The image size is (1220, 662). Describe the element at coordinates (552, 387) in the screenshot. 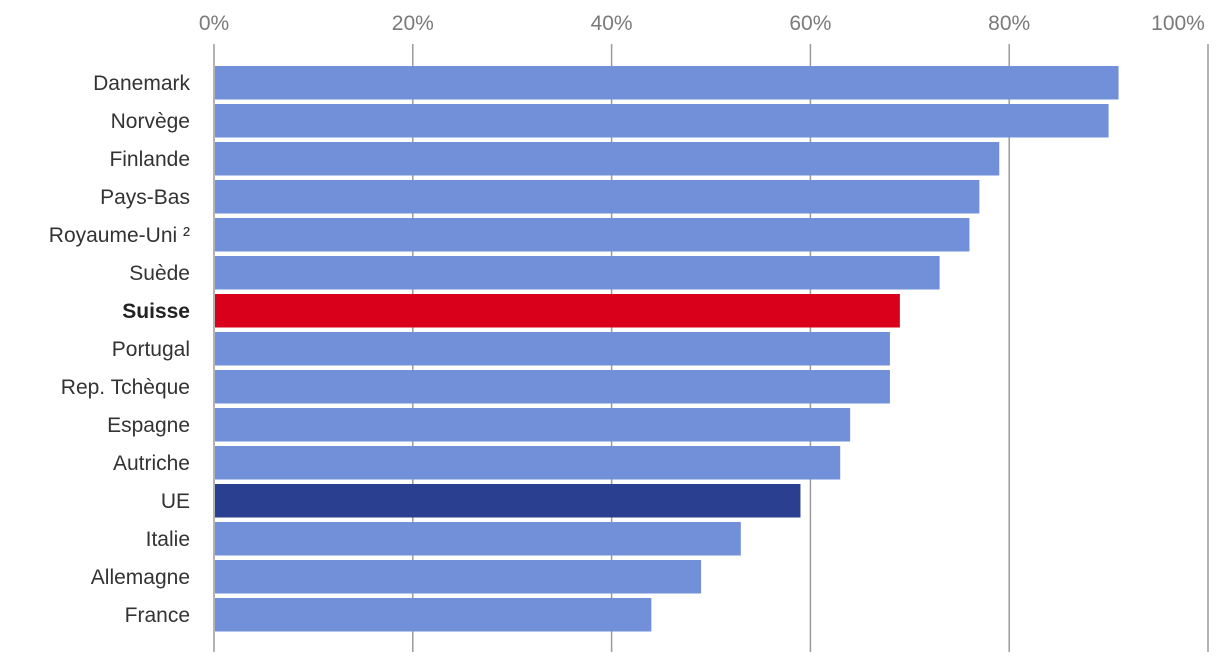

I see `bar-rep-tcheque` at that location.